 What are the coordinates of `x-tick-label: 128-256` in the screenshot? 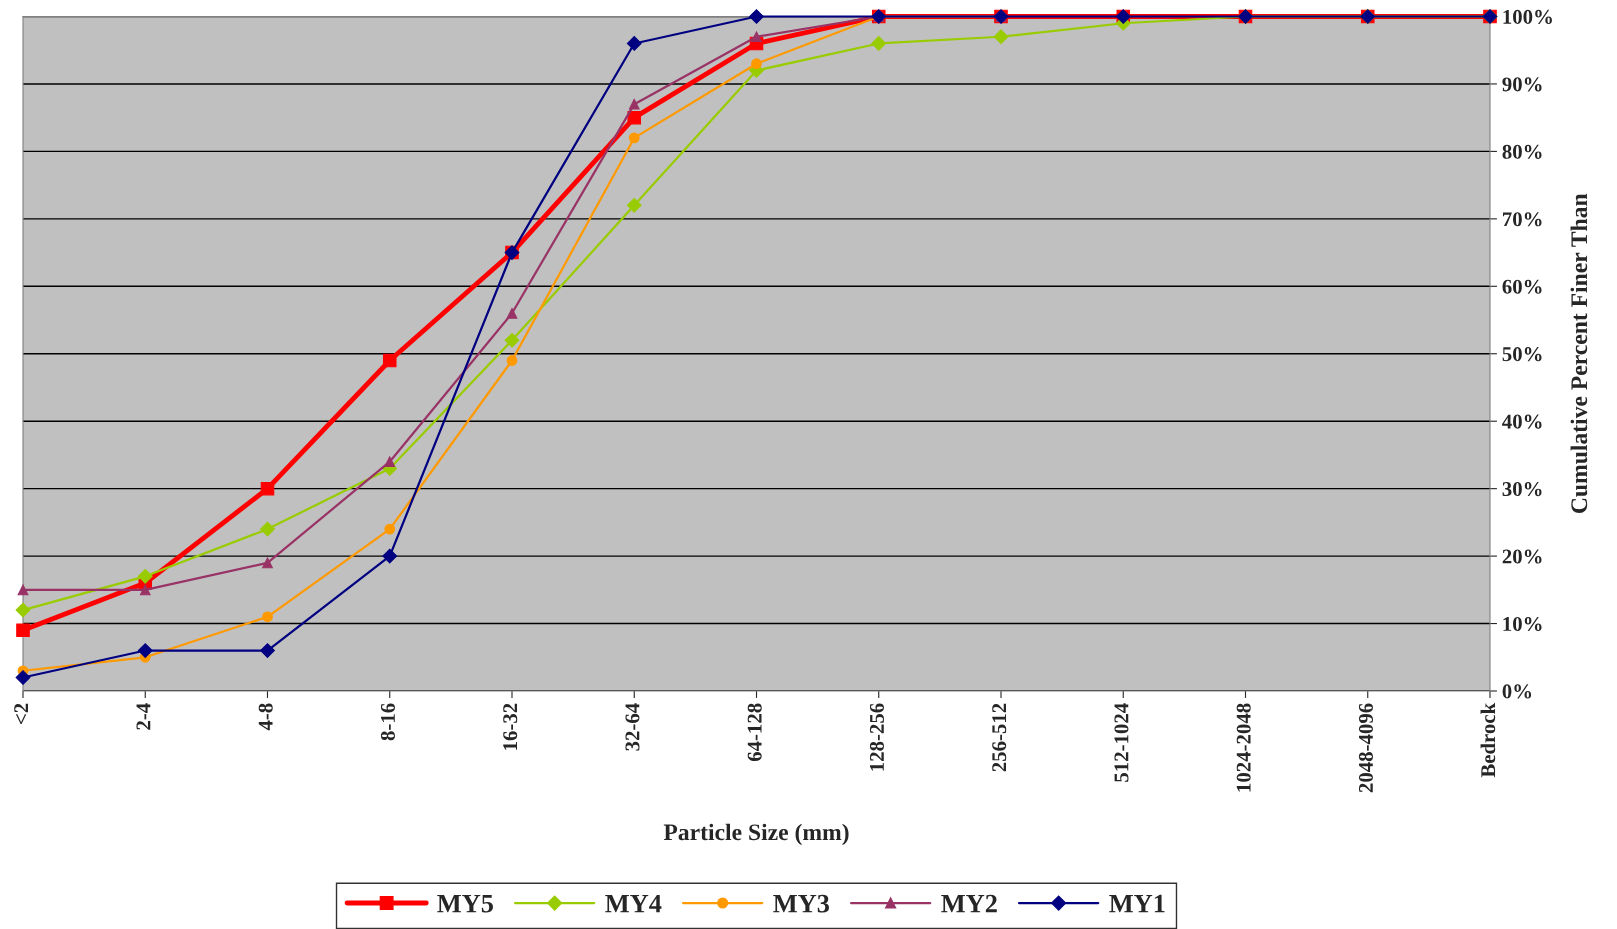 It's located at (876, 737).